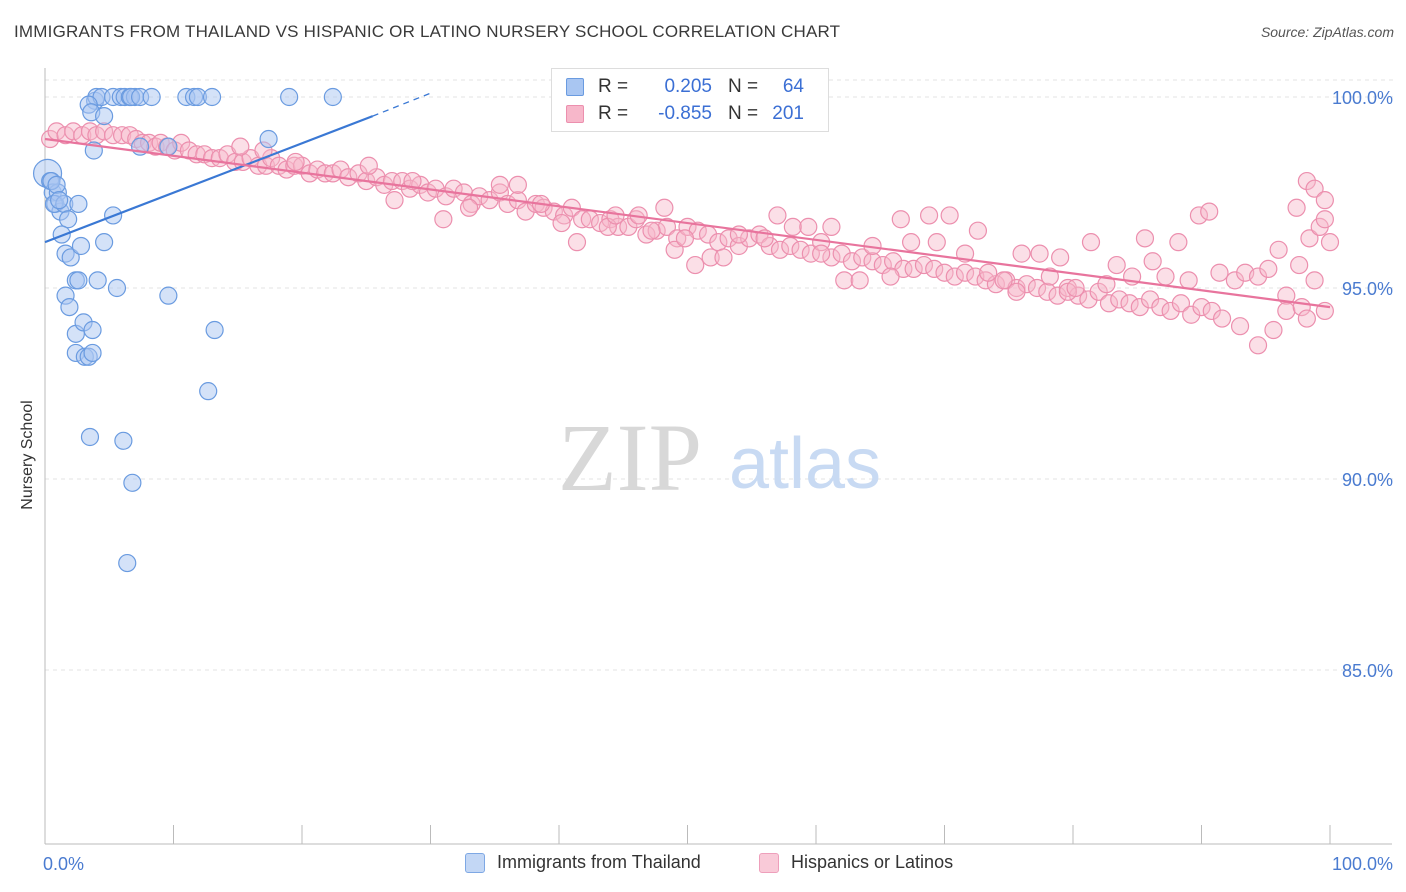 Image resolution: width=1406 pixels, height=892 pixels. What do you see at coordinates (1327, 32) in the screenshot?
I see `source-label: Source: ZipAtlas.com` at bounding box center [1327, 32].